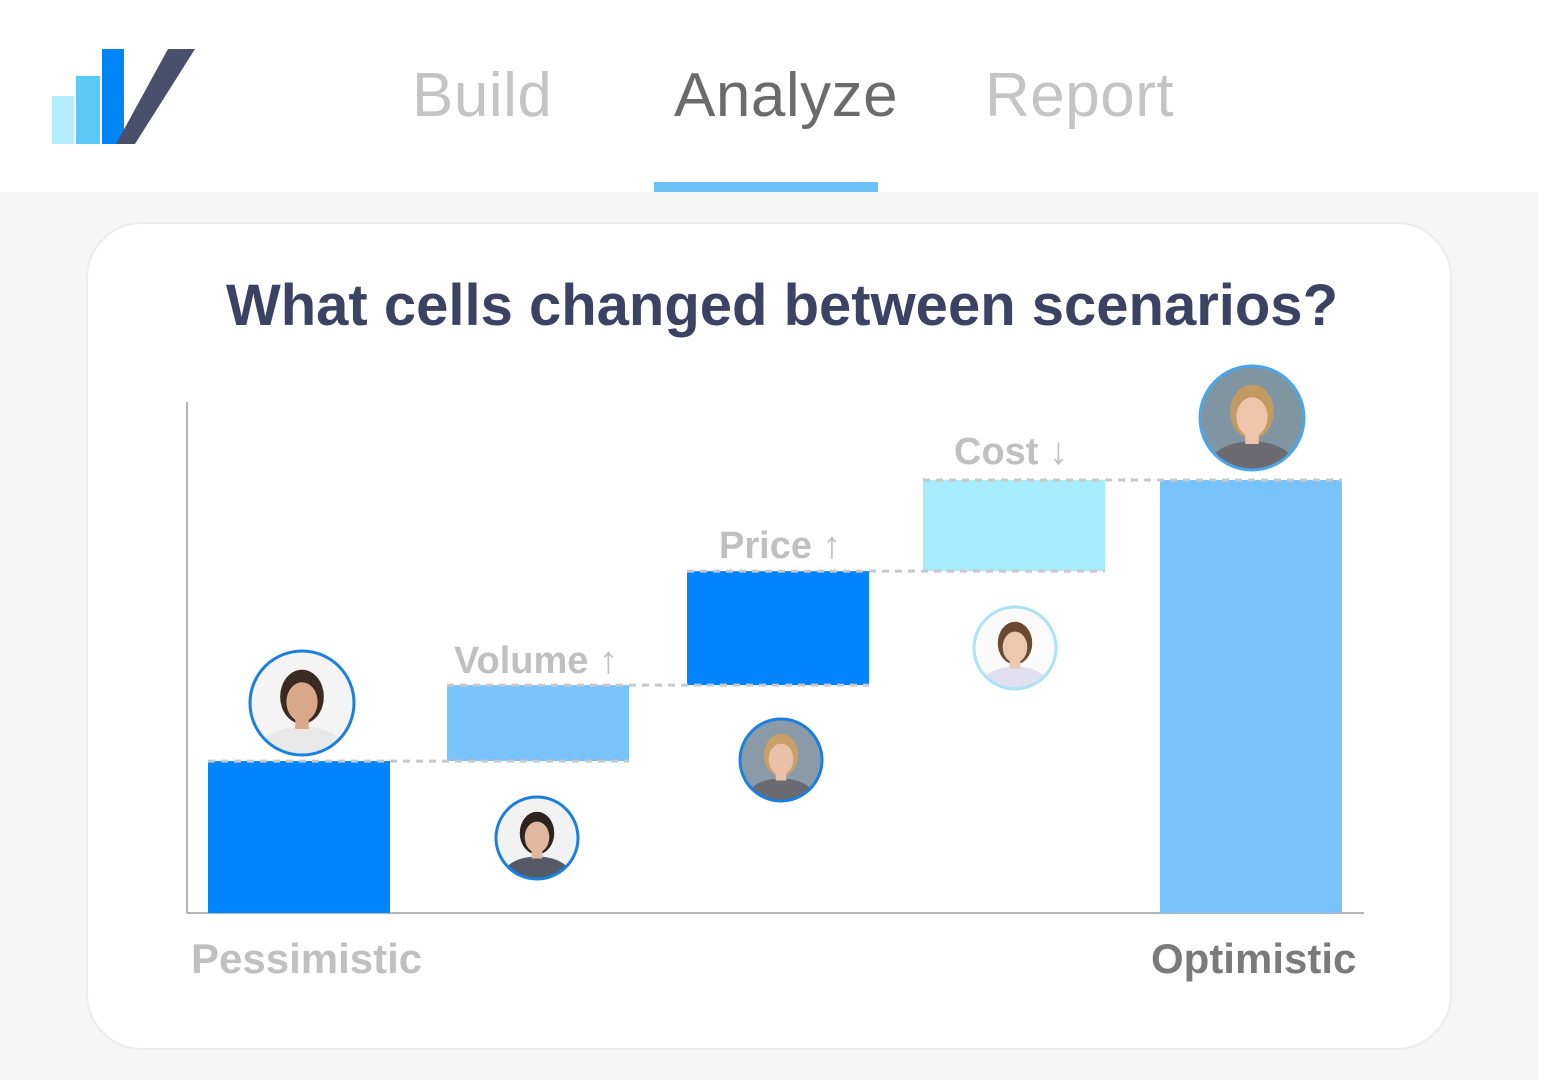 Image resolution: width=1544 pixels, height=1080 pixels. Describe the element at coordinates (482, 95) in the screenshot. I see `tab-build: Build` at that location.